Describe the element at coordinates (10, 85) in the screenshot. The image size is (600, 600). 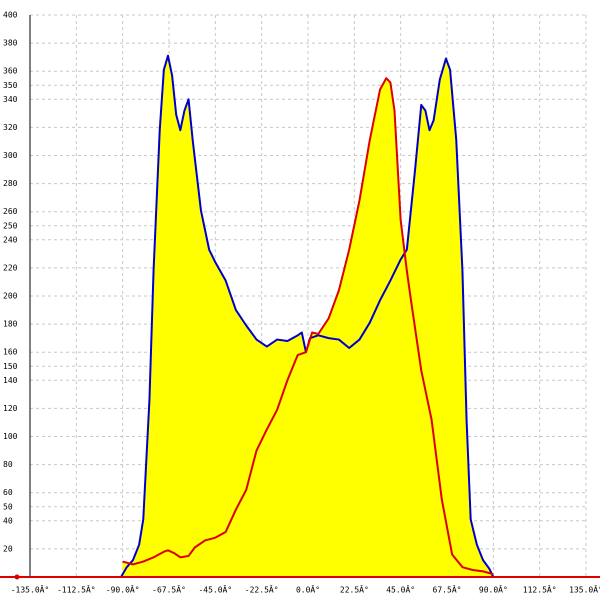
I see `y-tick-label: 350` at that location.